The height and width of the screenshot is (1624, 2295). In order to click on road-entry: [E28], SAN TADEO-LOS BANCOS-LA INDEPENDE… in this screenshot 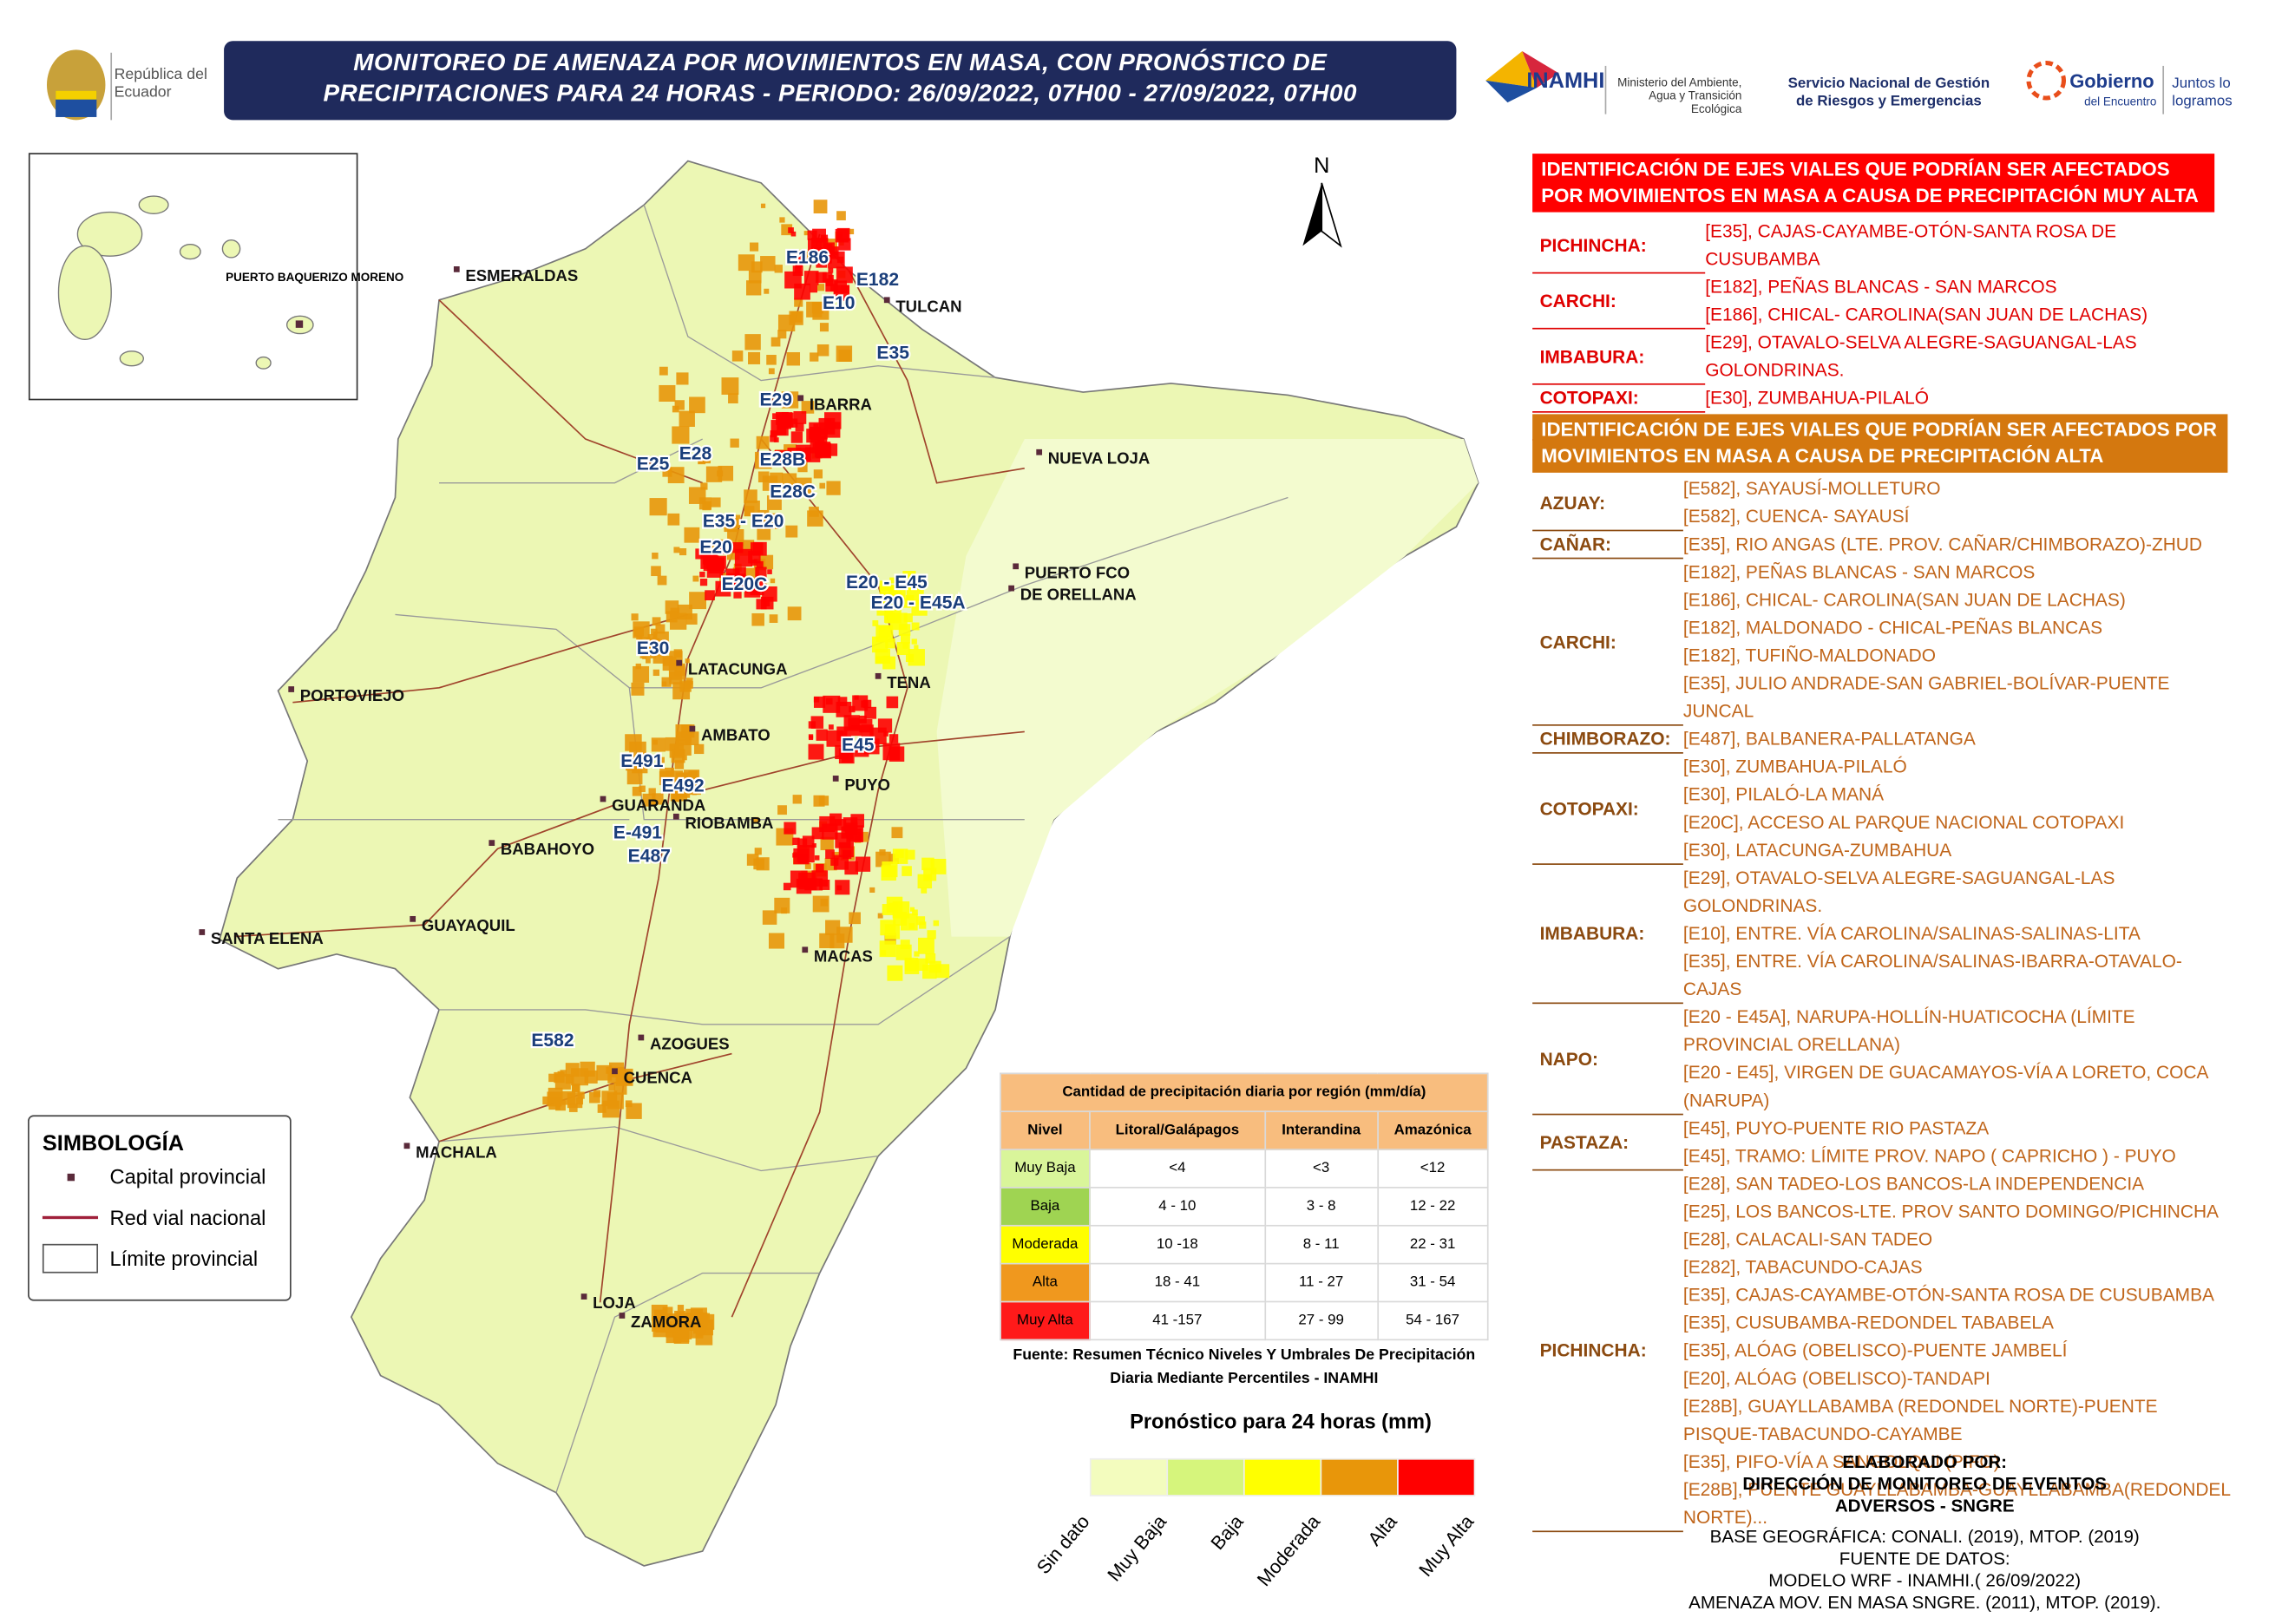, I will do `click(1913, 1184)`.